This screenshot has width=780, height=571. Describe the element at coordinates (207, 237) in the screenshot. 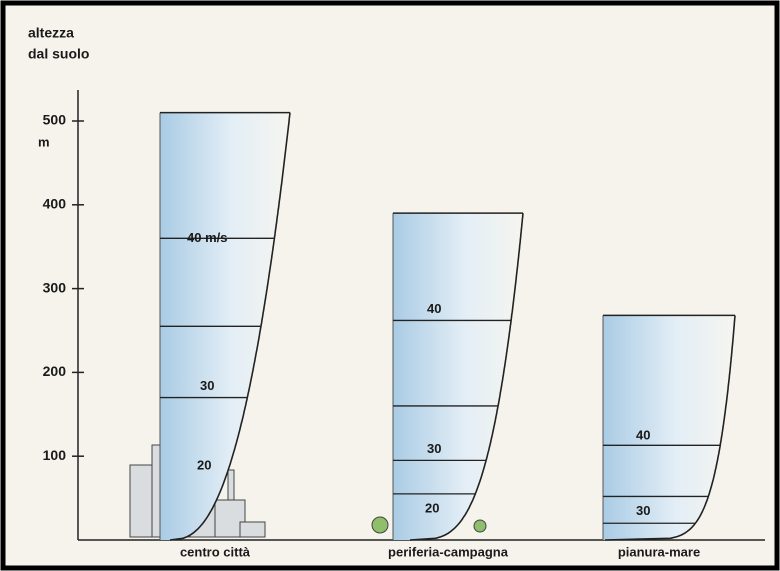

I see `speed-label: 40 m/s` at that location.